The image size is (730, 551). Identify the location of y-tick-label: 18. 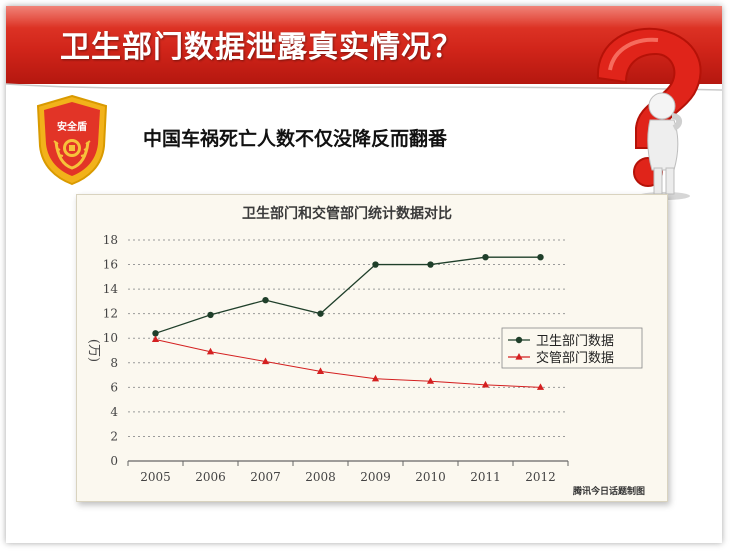
(110, 240).